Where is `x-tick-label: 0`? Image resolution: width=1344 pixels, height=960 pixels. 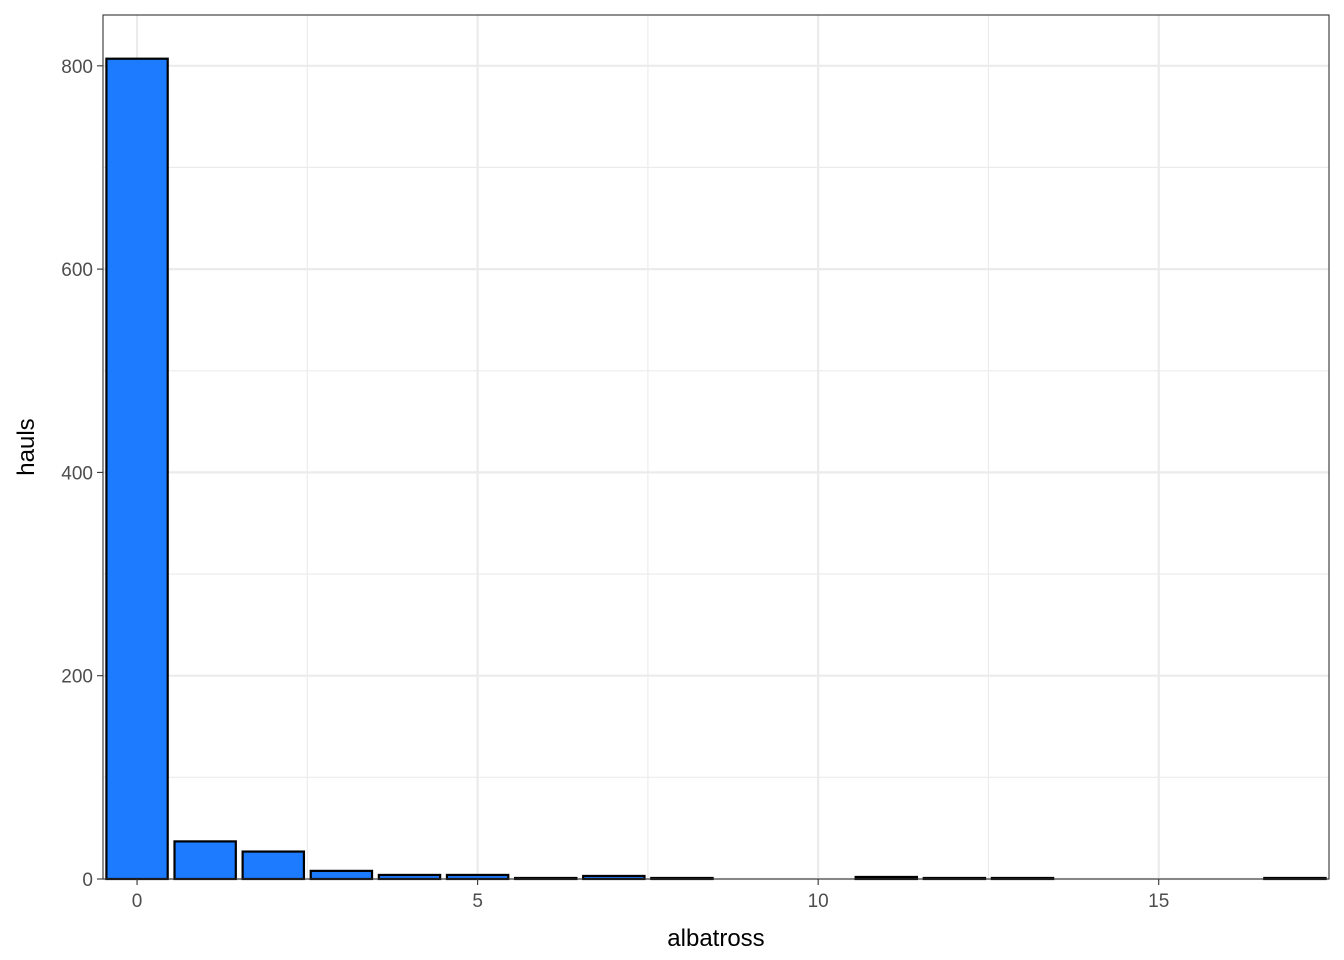
x-tick-label: 0 is located at coordinates (137, 901).